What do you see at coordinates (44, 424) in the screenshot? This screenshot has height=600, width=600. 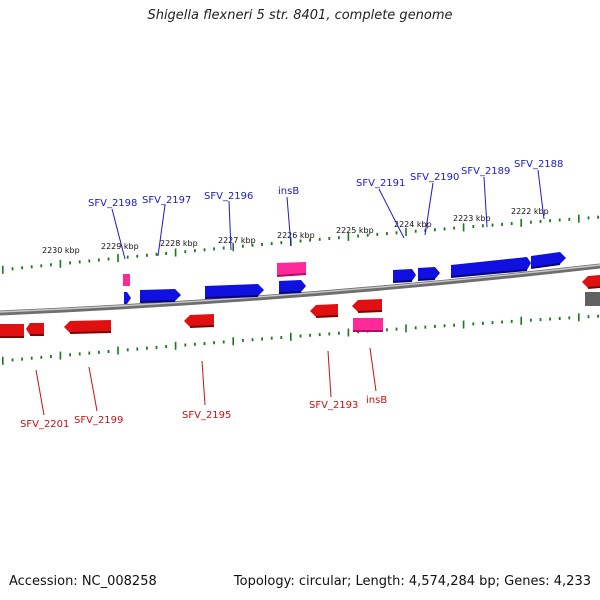 I see `gene-label: SFV_2201` at bounding box center [44, 424].